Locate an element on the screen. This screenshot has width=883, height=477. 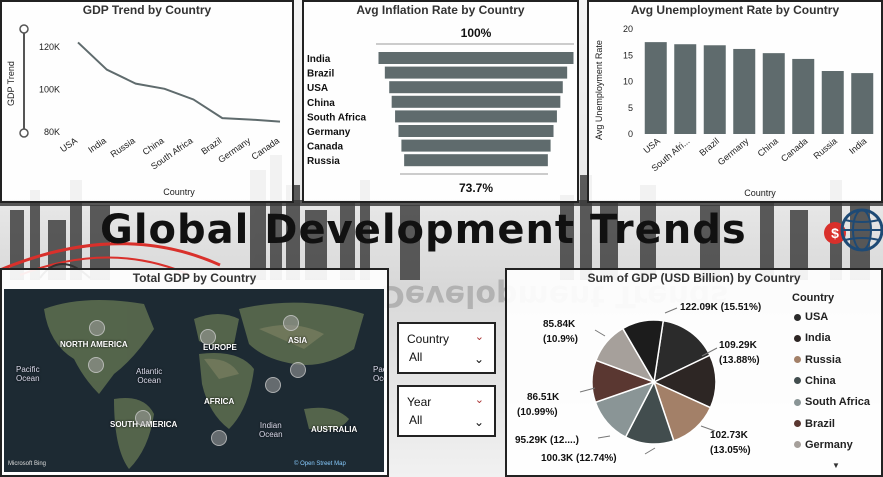
map-bubble-india is located at coordinates (273, 385).